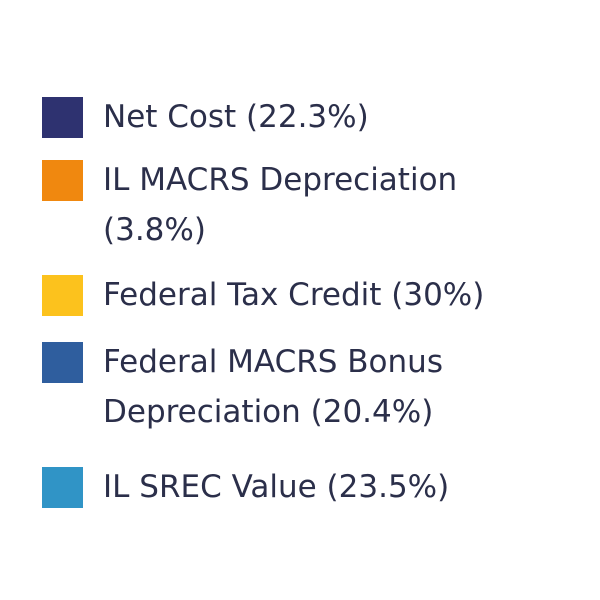  Describe the element at coordinates (276, 487) in the screenshot. I see `legend-label: IL SREC Value (23.5%)` at that location.